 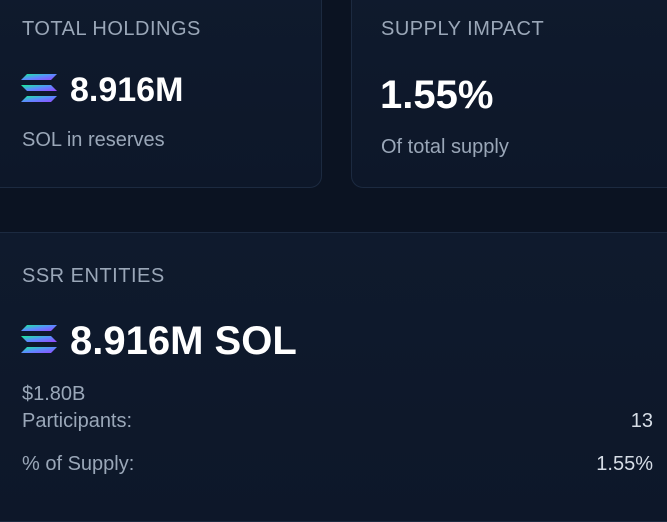 I want to click on supply-percent-label: % of Supply:, so click(x=78, y=464).